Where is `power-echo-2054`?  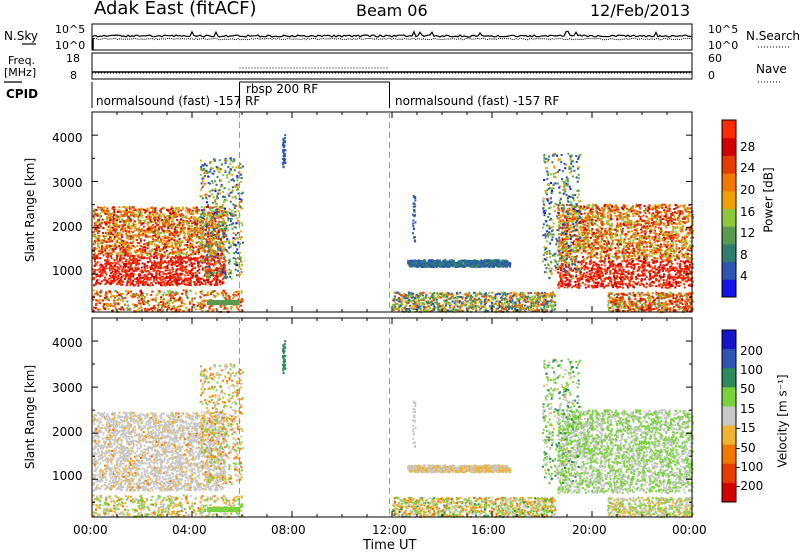
power-echo-2054 is located at coordinates (149, 229).